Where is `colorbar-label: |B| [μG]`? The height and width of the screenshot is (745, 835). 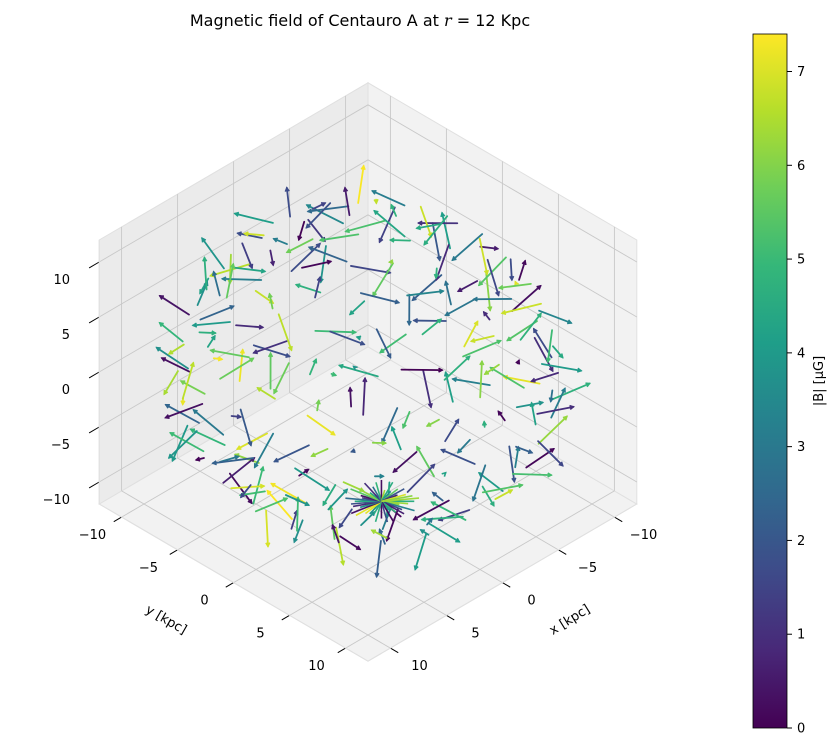
colorbar-label: |B| [μG] is located at coordinates (819, 381).